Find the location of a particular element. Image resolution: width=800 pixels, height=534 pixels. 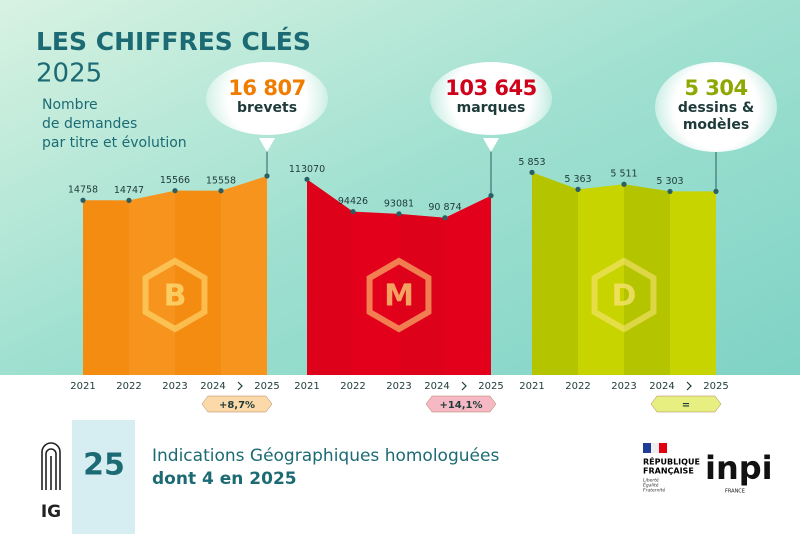

value-label: 14747 is located at coordinates (129, 190).